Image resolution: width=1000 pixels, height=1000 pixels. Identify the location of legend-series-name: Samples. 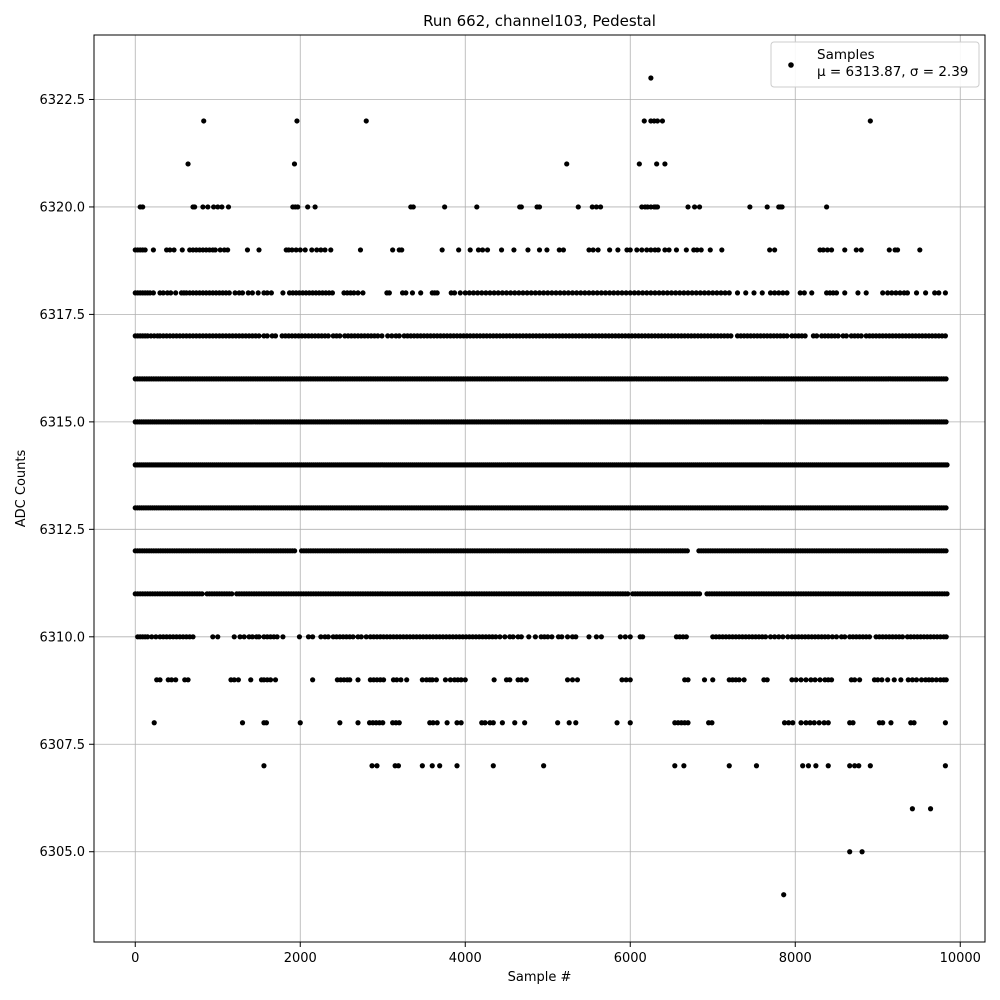
(846, 55).